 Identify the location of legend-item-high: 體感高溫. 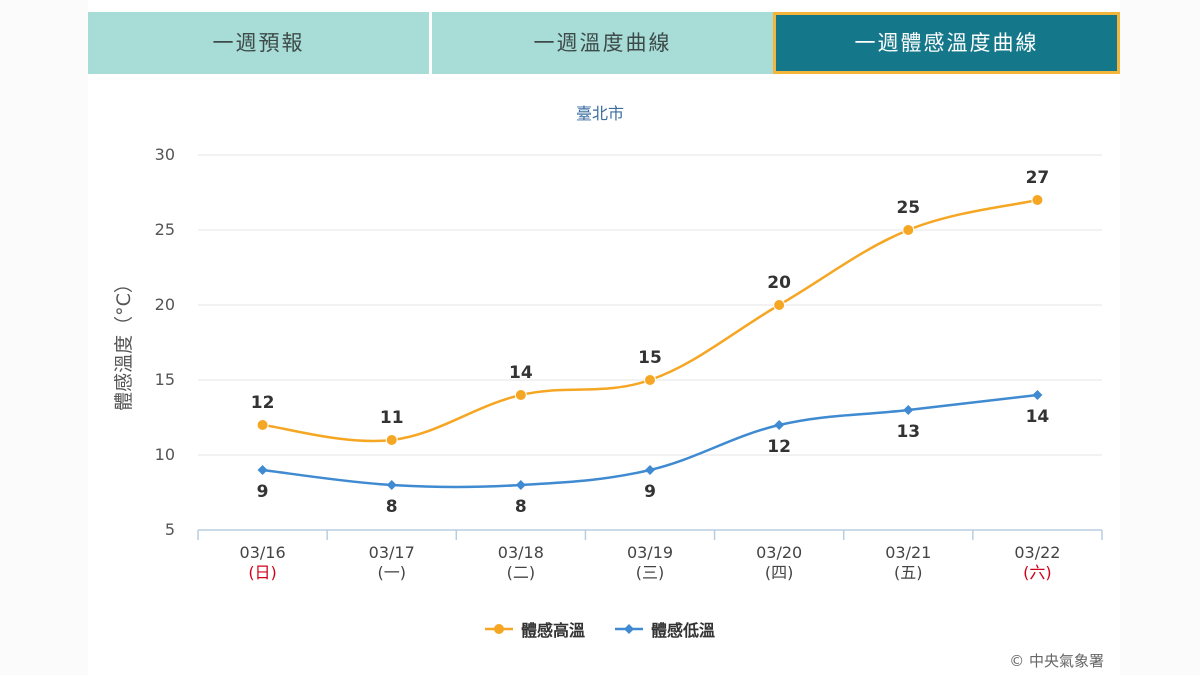
(534, 629).